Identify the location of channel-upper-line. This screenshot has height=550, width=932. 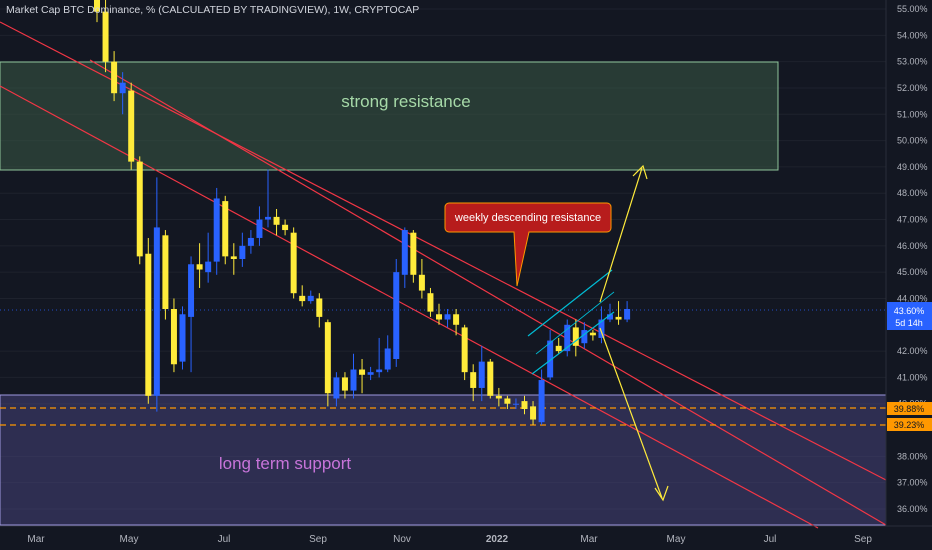
(570, 303).